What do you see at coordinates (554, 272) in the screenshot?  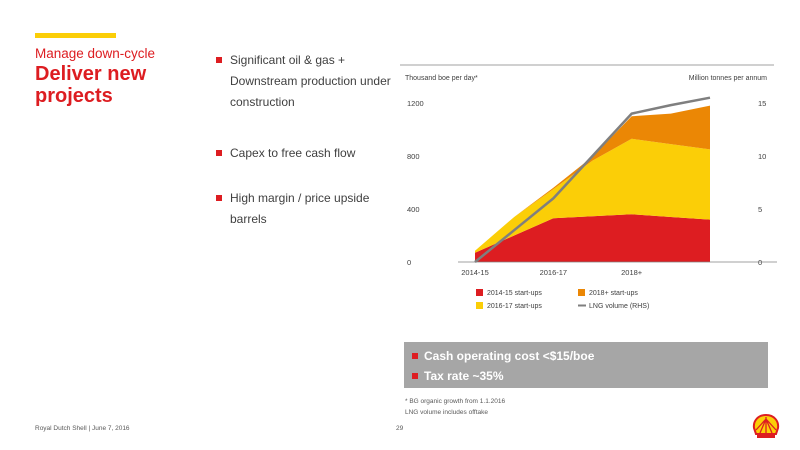 I see `x-tick-label: 2016-17` at bounding box center [554, 272].